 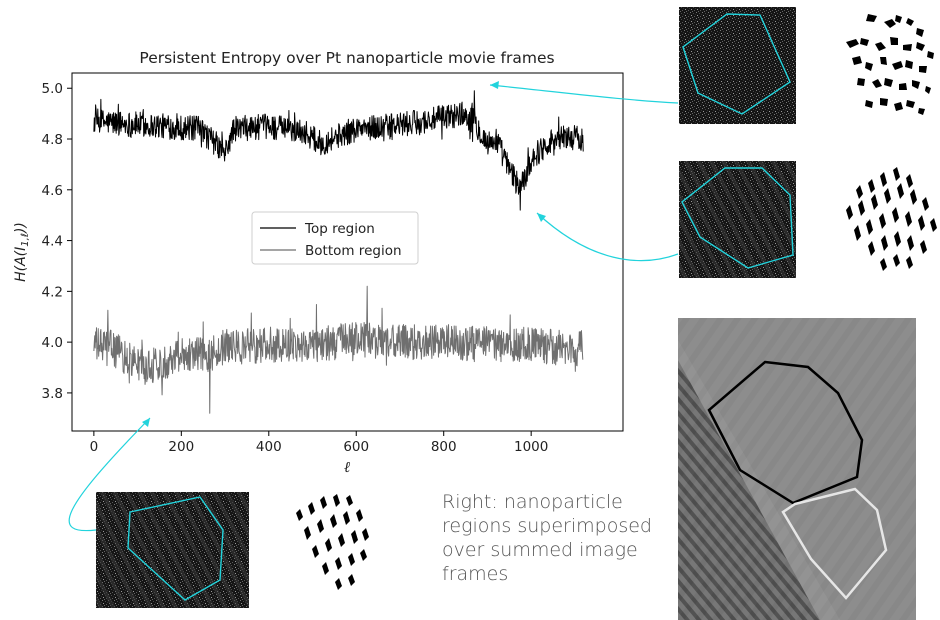 What do you see at coordinates (22, 252) in the screenshot?
I see `y-axis-label: H(A(I1,ℓ))` at bounding box center [22, 252].